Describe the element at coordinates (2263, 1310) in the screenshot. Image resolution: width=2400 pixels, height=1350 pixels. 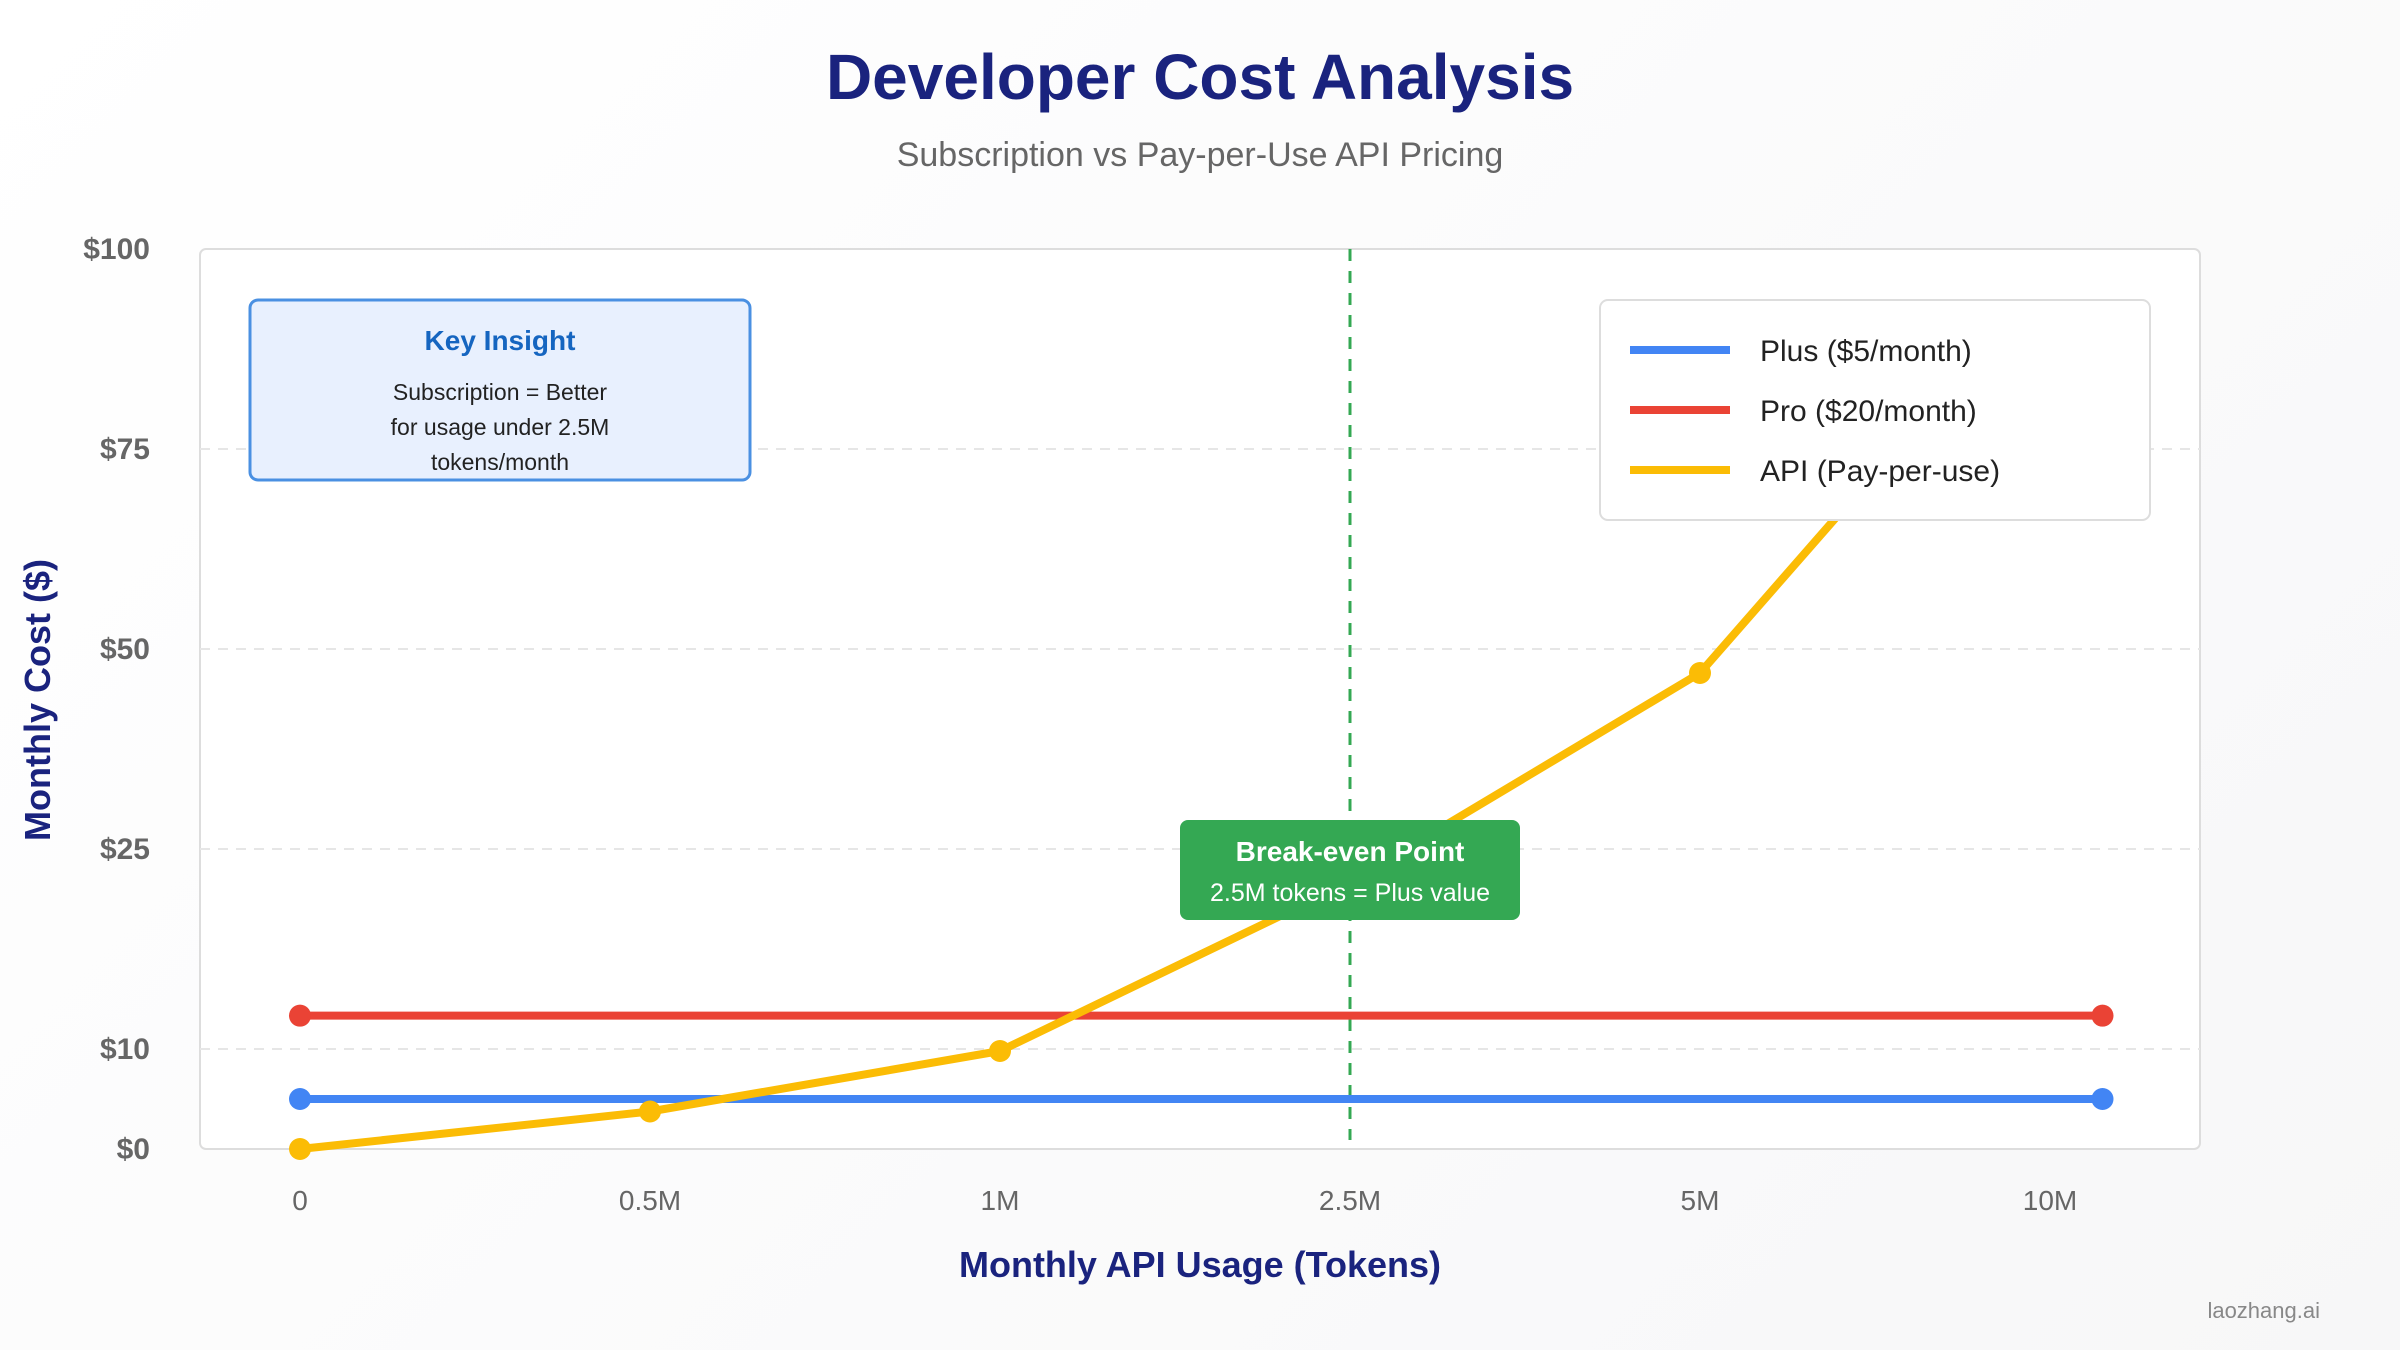
I see `watermark: laozhang.ai` at that location.